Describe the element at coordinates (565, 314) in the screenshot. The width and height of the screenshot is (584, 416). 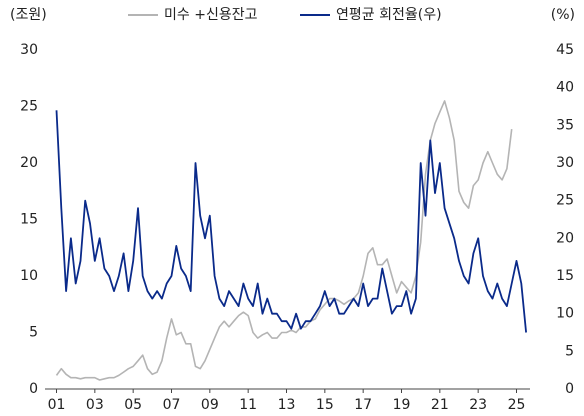
I see `y2-tick-label: 10` at that location.